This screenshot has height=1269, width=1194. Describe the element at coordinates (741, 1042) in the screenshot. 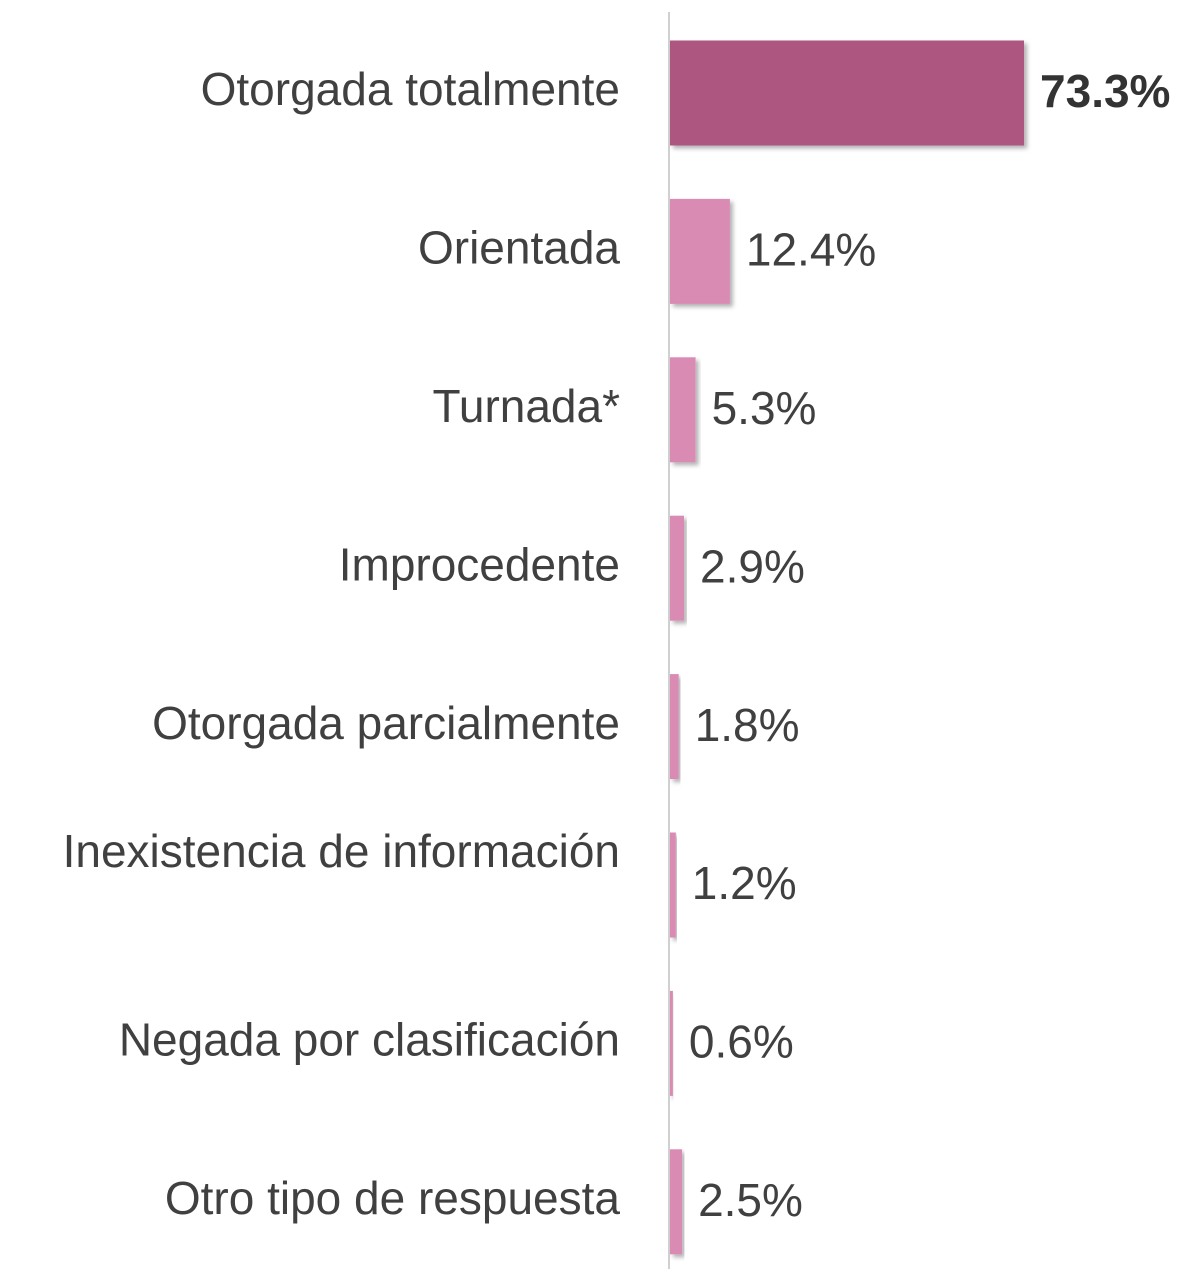

I see `value-label: 0.6%` at that location.